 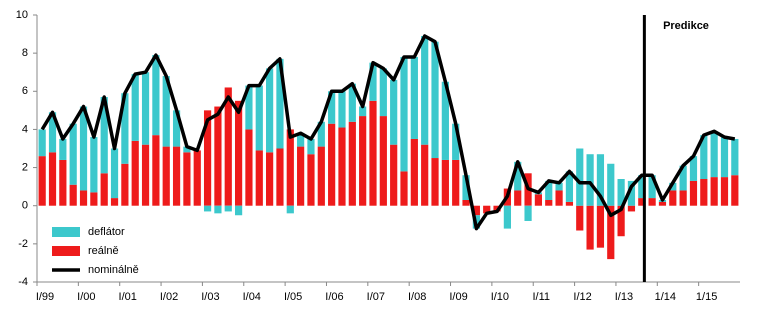 What do you see at coordinates (25, 53) in the screenshot?
I see `y-tick-label: 8` at bounding box center [25, 53].